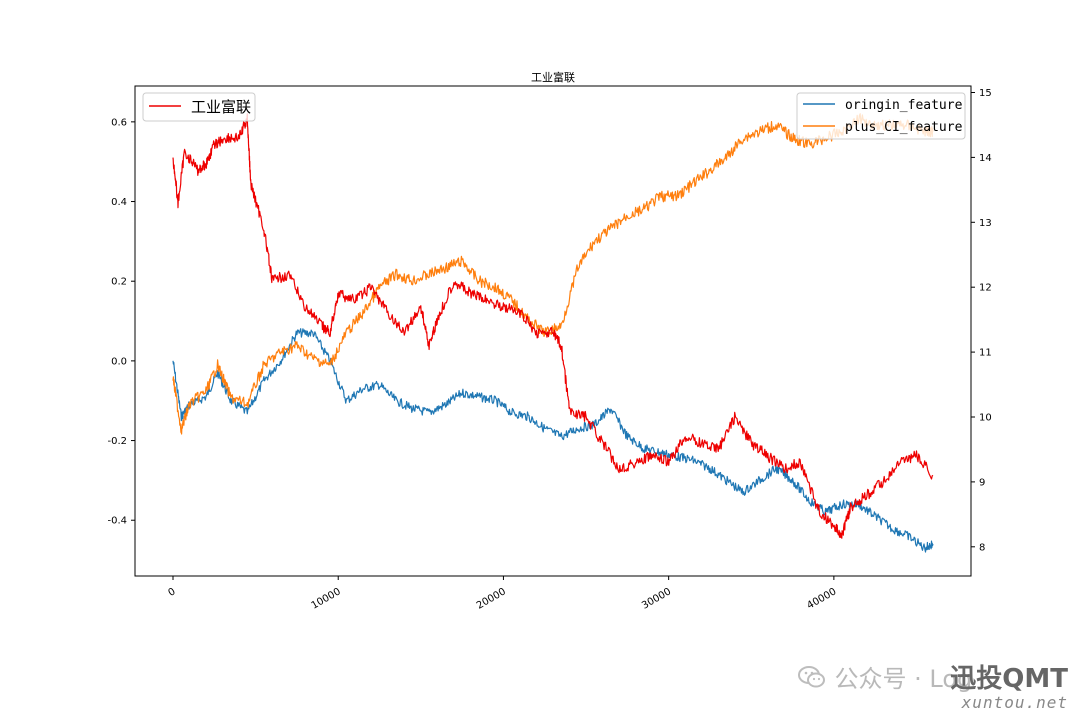  What do you see at coordinates (821, 598) in the screenshot?
I see `x-tick-label: 40000` at bounding box center [821, 598].